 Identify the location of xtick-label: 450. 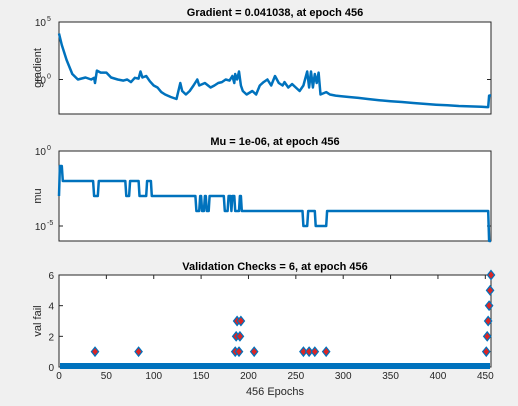
(485, 376).